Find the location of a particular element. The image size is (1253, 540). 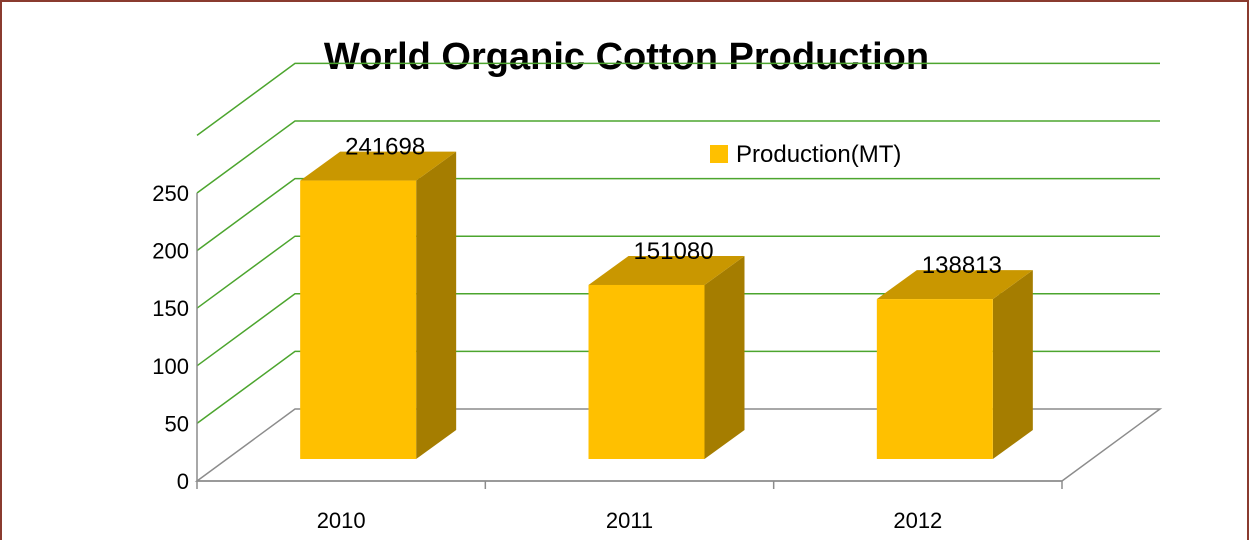

legend-swatch is located at coordinates (719, 154).